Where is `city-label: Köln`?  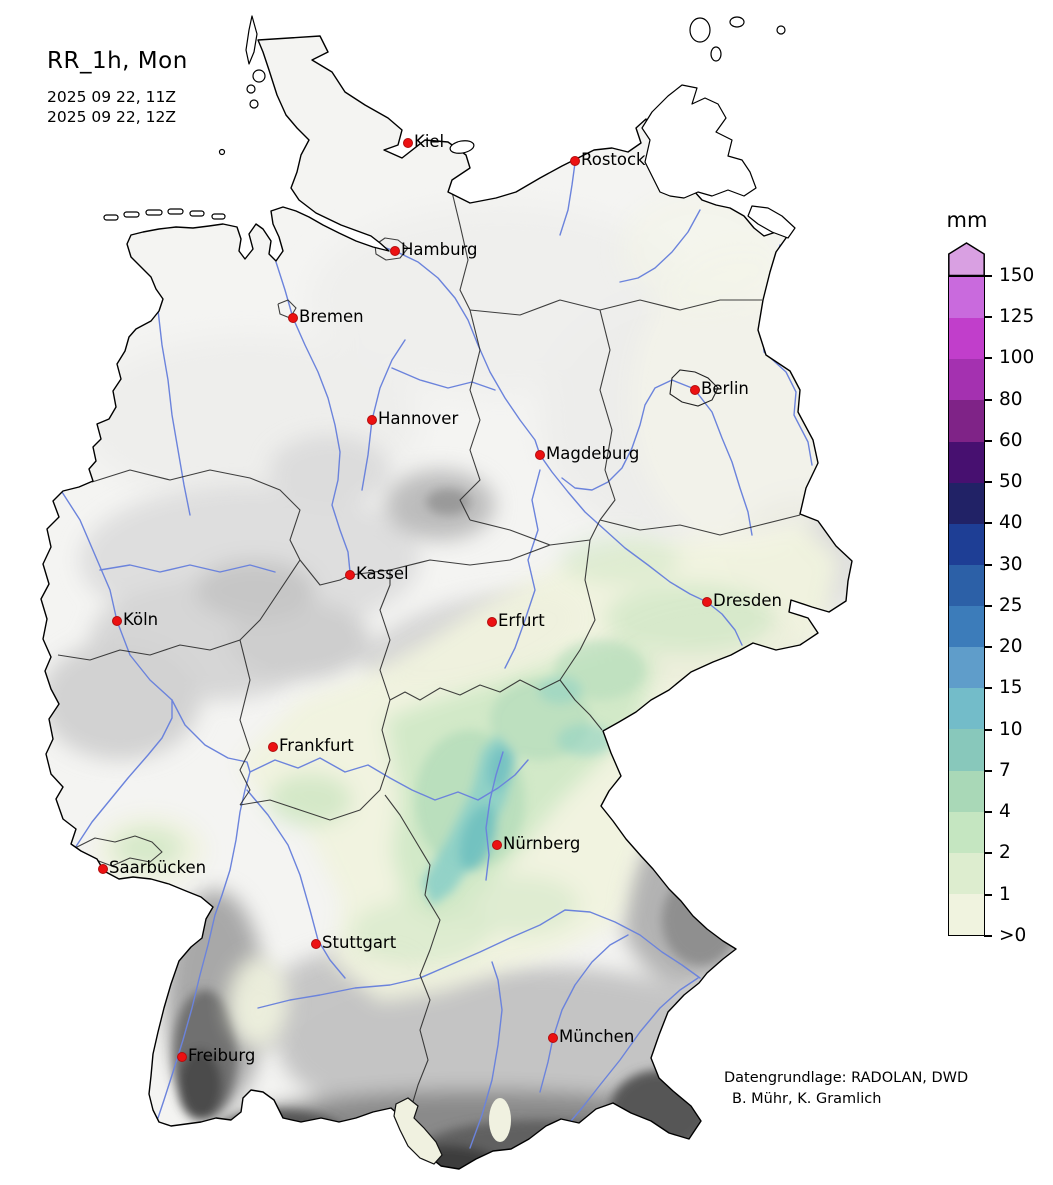
city-label: Köln is located at coordinates (141, 619).